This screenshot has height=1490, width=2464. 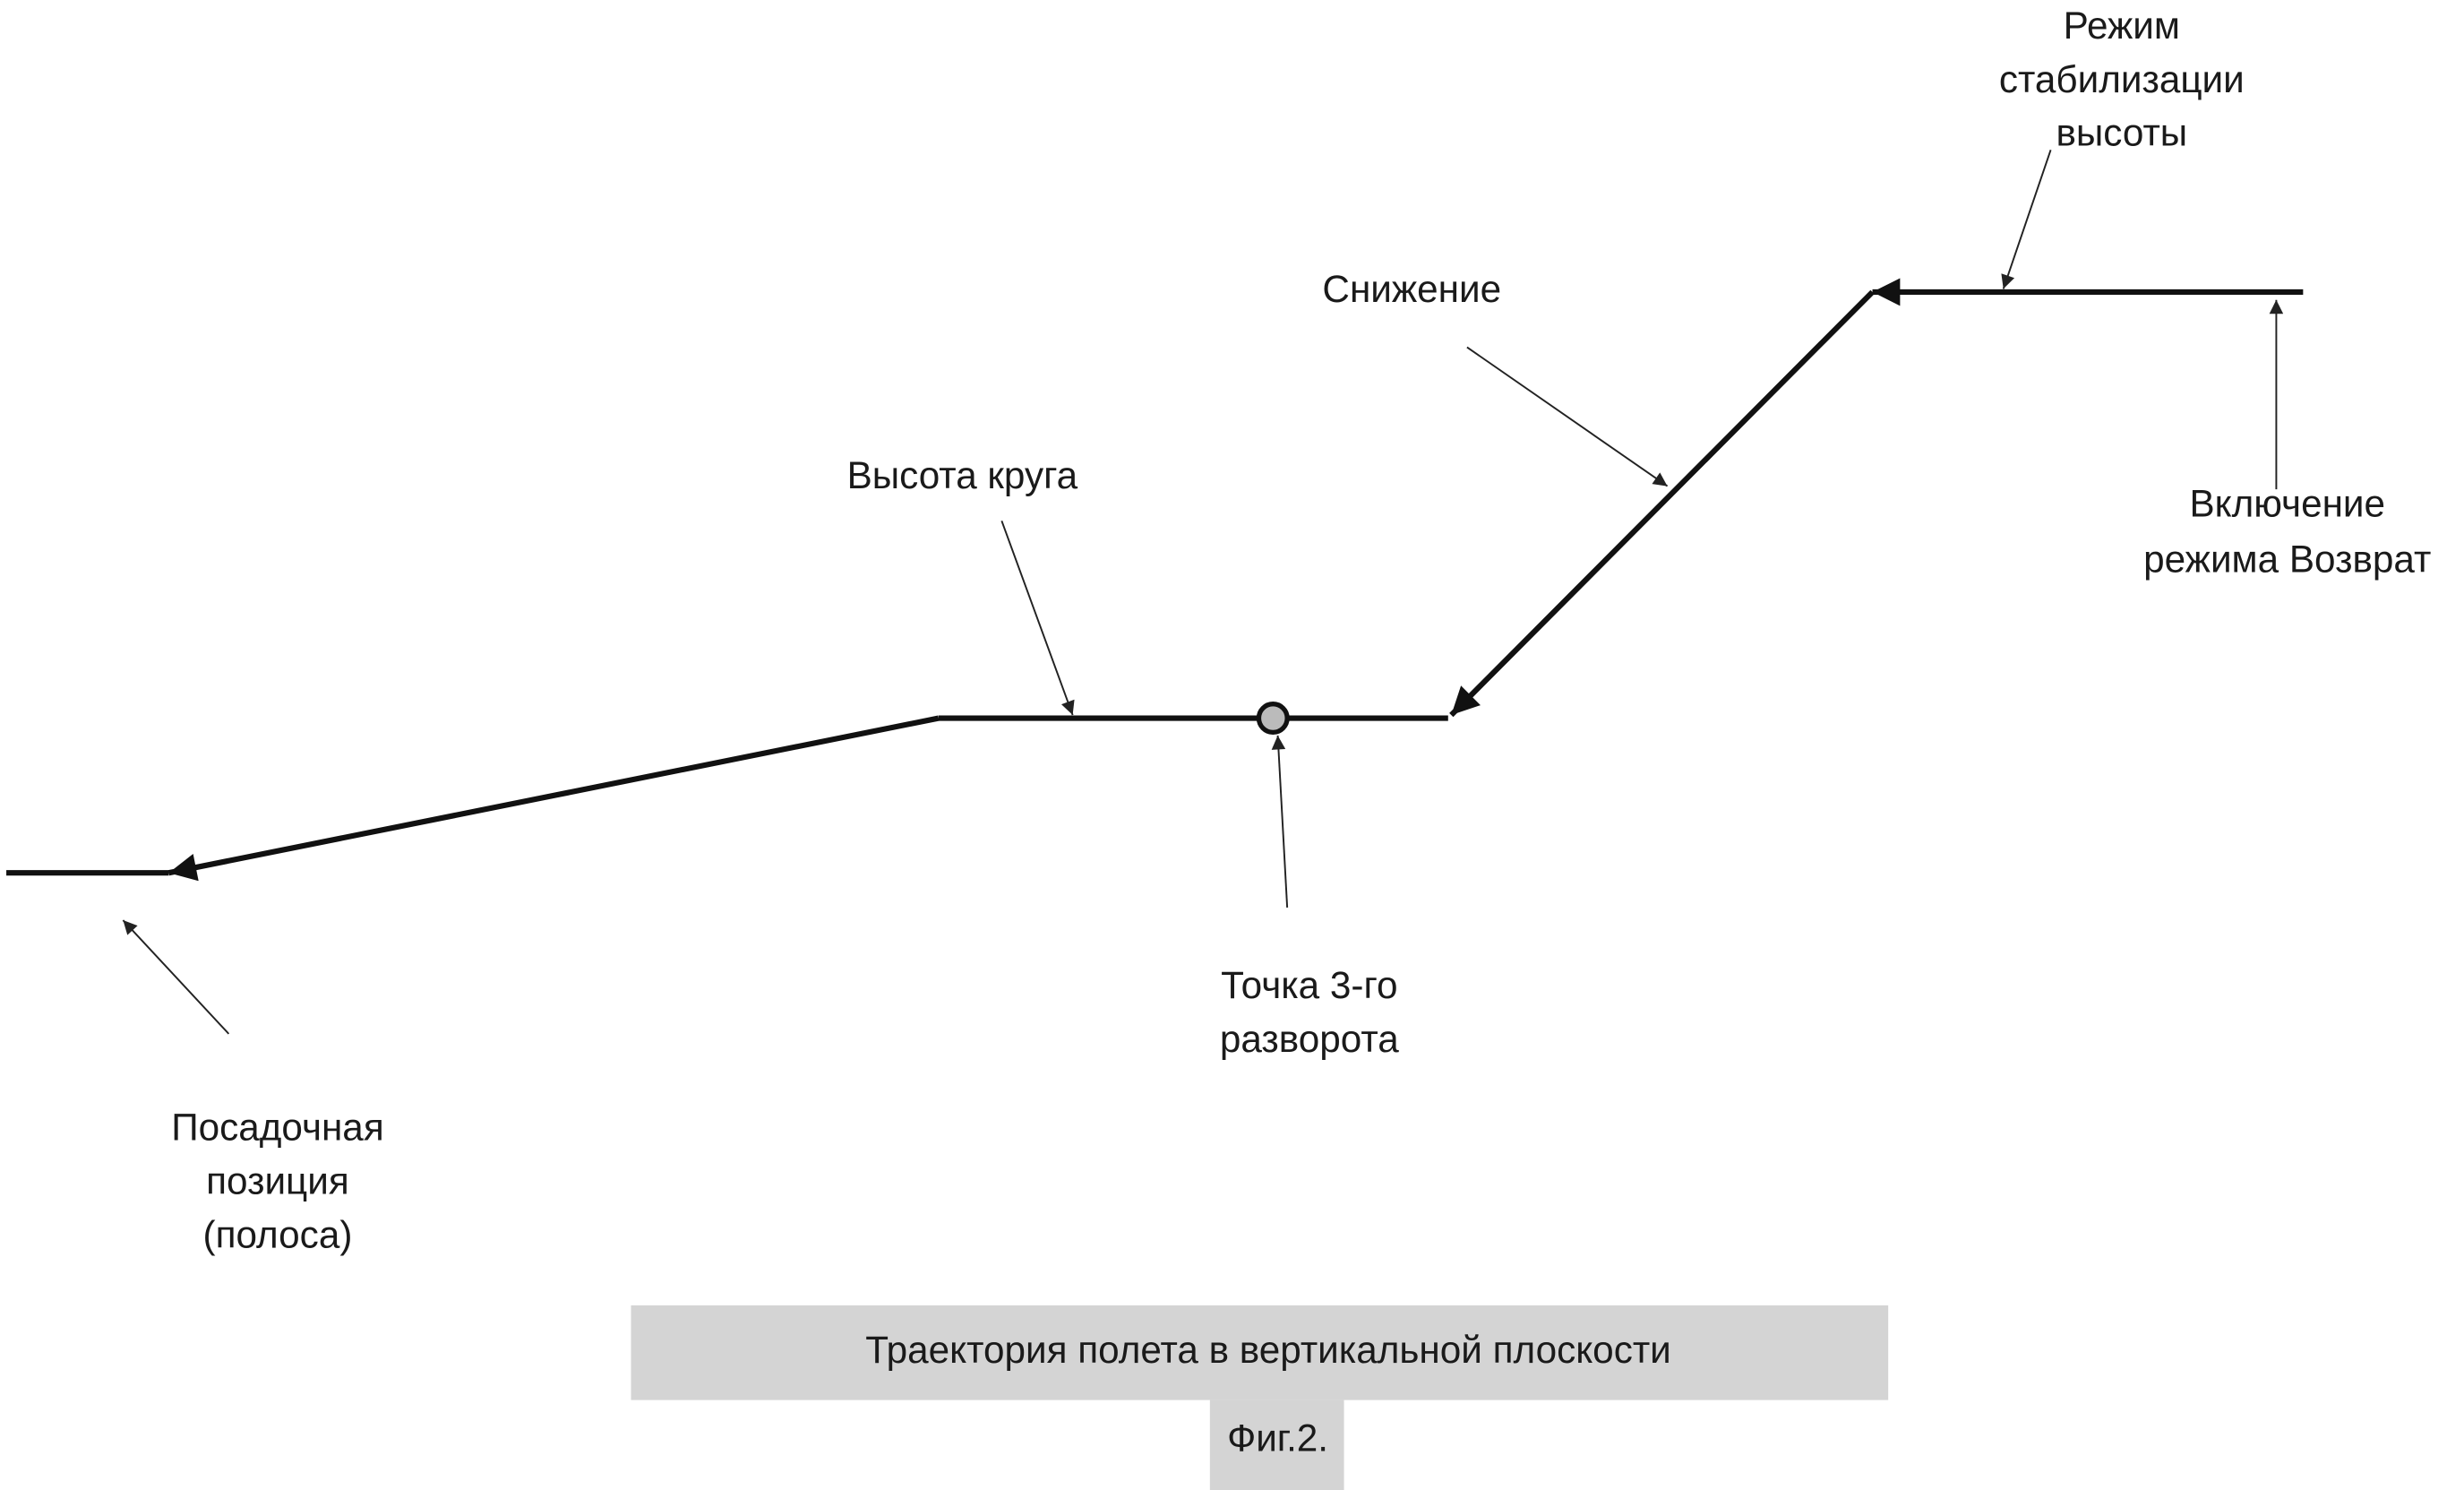 What do you see at coordinates (1309, 985) in the screenshot?
I see `label-line: Точка 3-го` at bounding box center [1309, 985].